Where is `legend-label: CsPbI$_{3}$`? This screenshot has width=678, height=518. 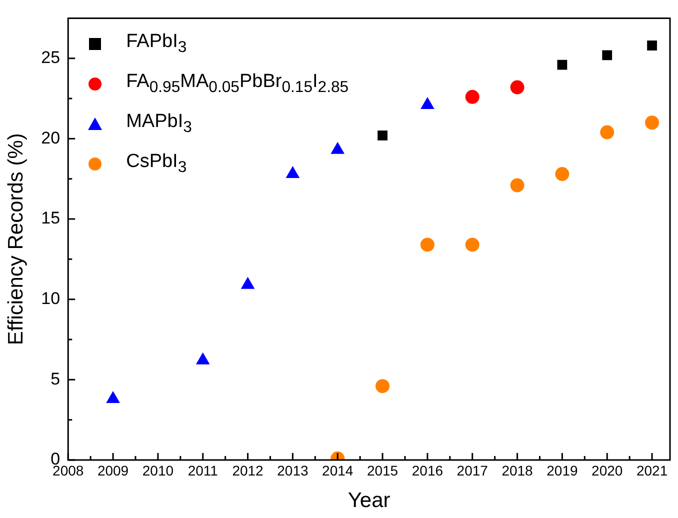
legend-label: CsPbI$_{3}$ is located at coordinates (156, 164).